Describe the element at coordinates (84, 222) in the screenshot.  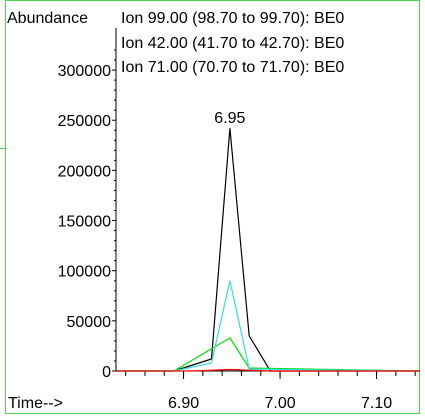
I see `y-tick-label: 150000` at that location.